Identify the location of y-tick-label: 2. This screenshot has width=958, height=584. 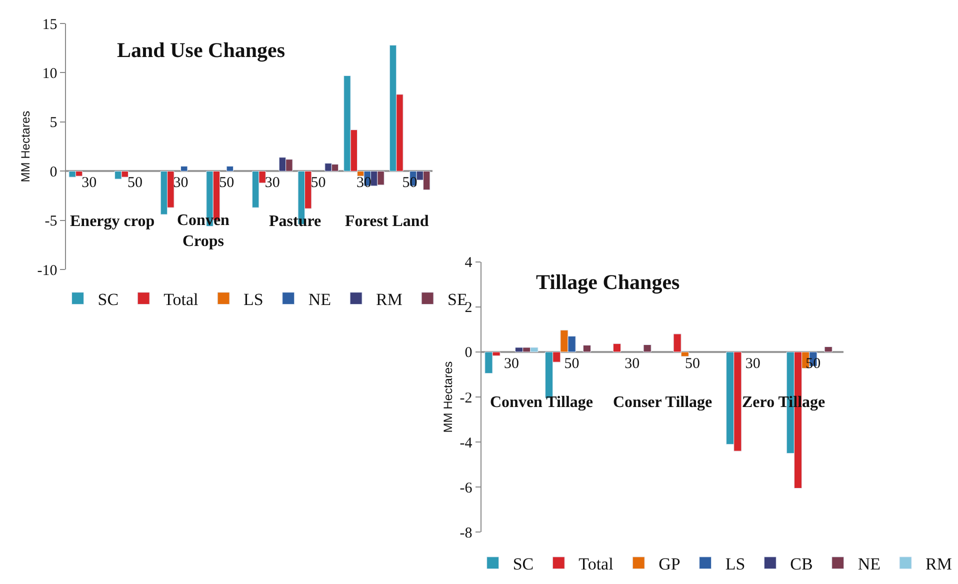
(468, 308).